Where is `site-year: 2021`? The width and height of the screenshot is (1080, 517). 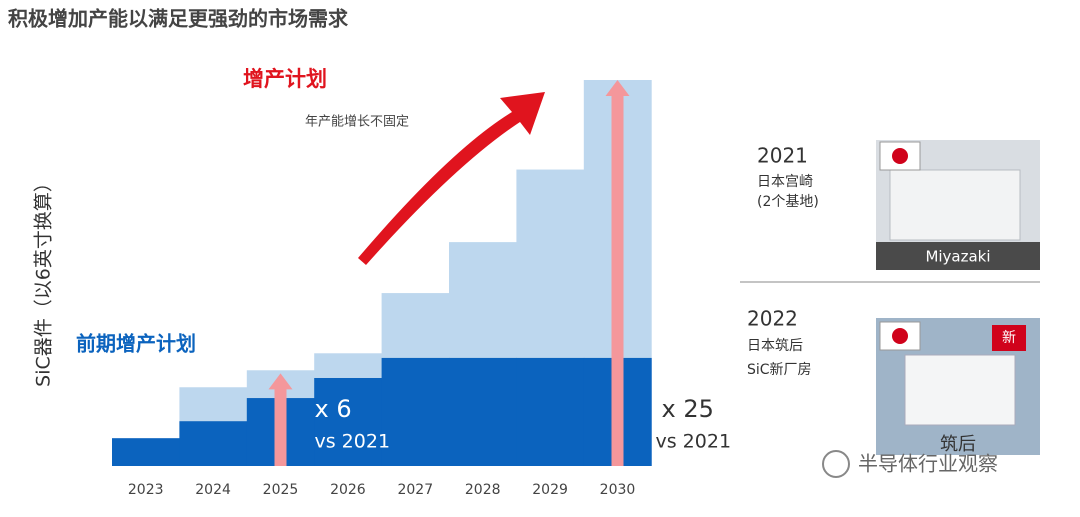
site-year: 2021 is located at coordinates (782, 156).